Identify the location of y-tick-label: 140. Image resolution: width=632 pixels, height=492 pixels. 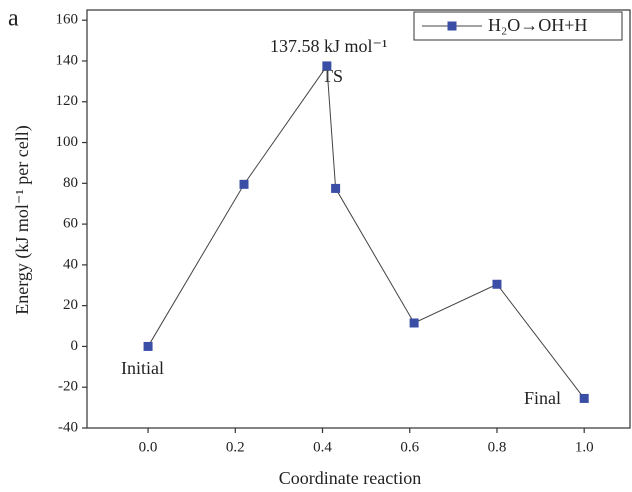
(67, 60).